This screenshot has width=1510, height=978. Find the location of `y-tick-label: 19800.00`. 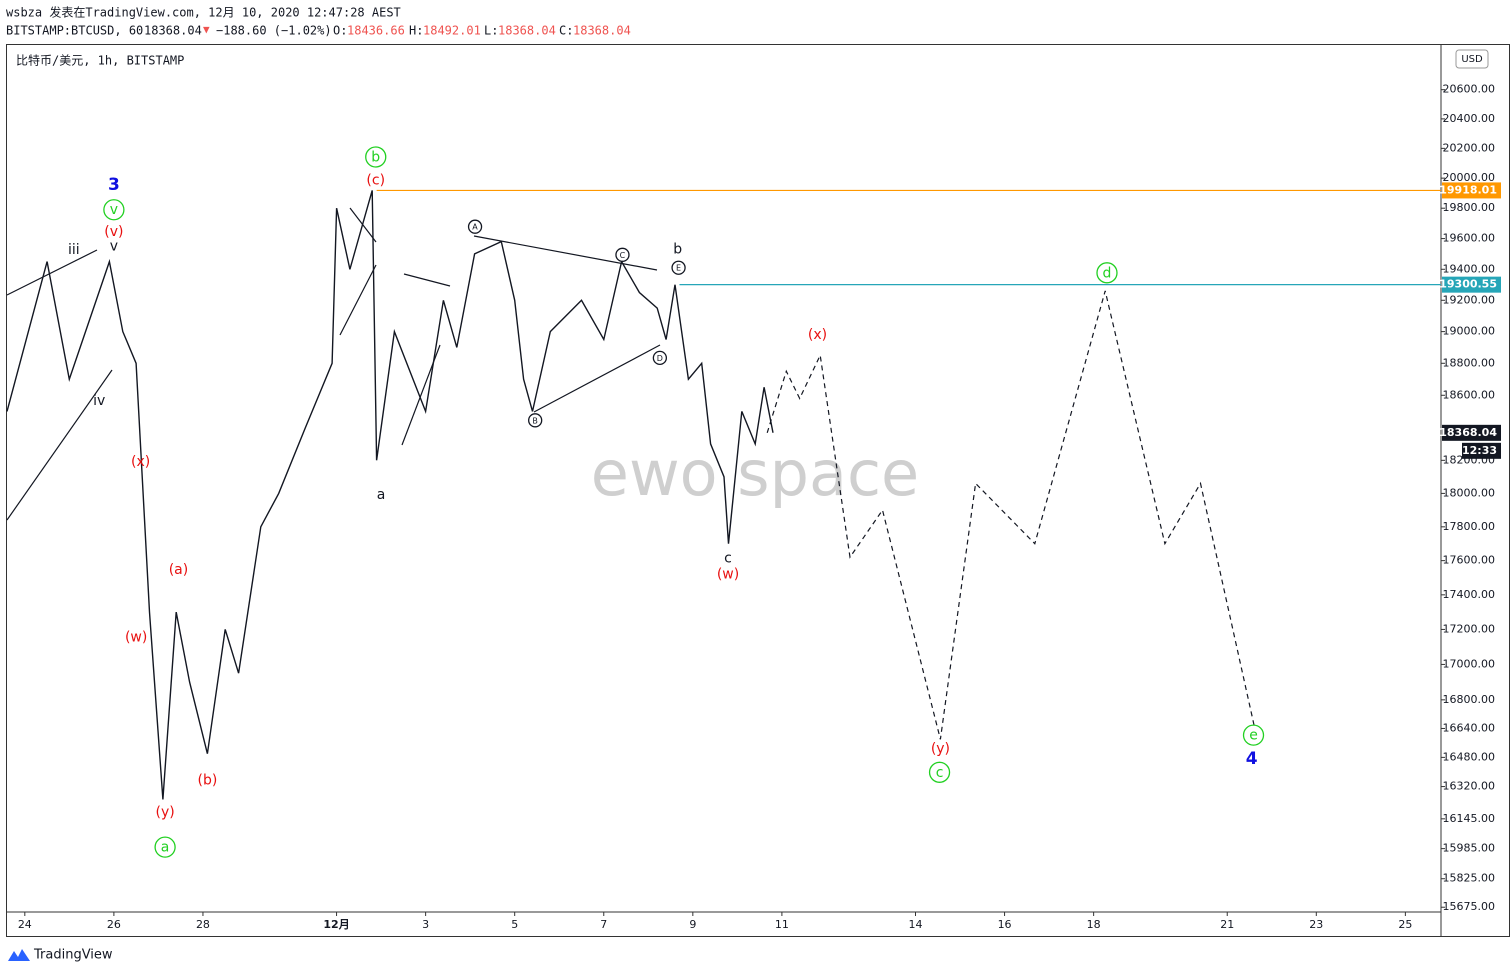

y-tick-label: 19800.00 is located at coordinates (1469, 207).